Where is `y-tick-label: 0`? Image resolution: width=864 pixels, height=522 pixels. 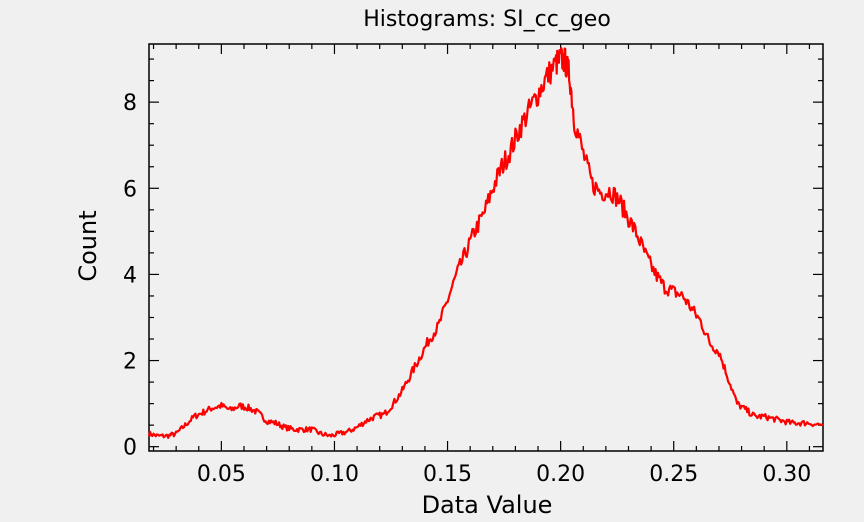 y-tick-label: 0 is located at coordinates (130, 448).